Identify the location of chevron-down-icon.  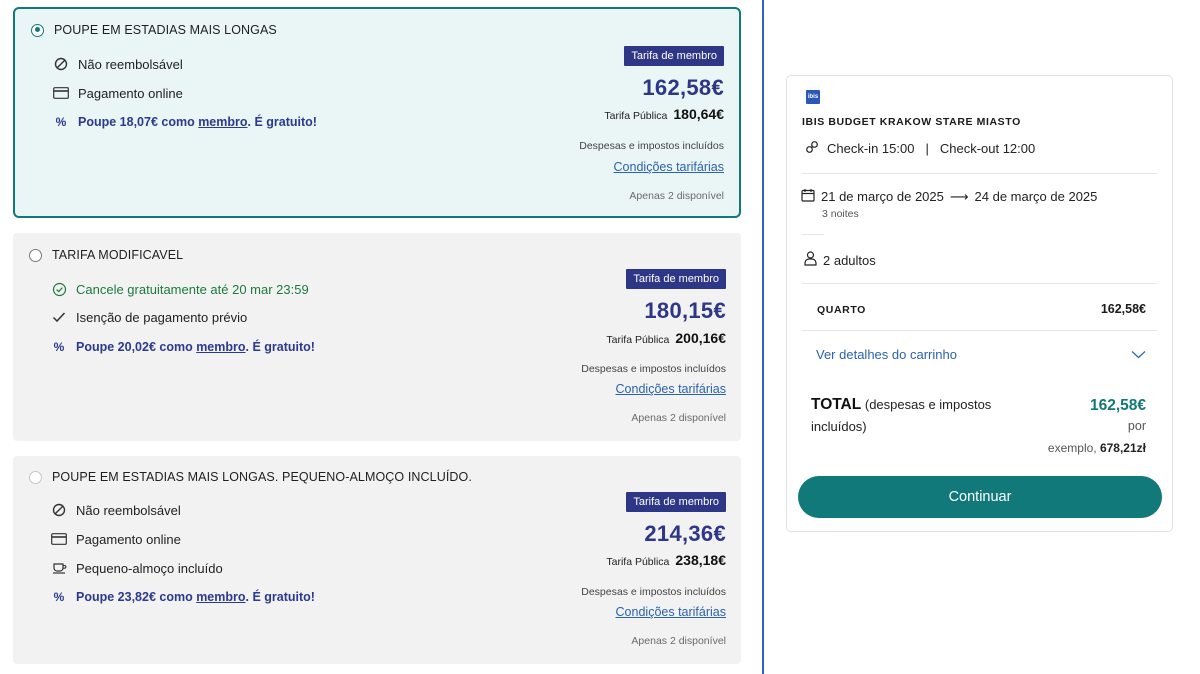
(1138, 355).